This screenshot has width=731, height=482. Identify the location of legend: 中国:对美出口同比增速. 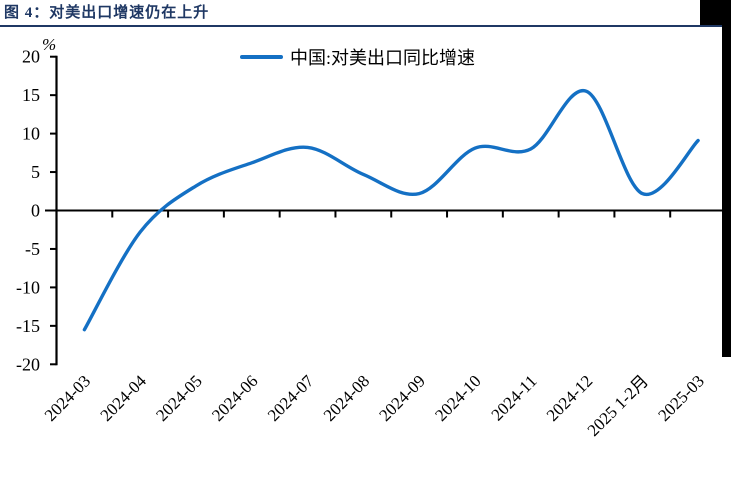
(357, 57).